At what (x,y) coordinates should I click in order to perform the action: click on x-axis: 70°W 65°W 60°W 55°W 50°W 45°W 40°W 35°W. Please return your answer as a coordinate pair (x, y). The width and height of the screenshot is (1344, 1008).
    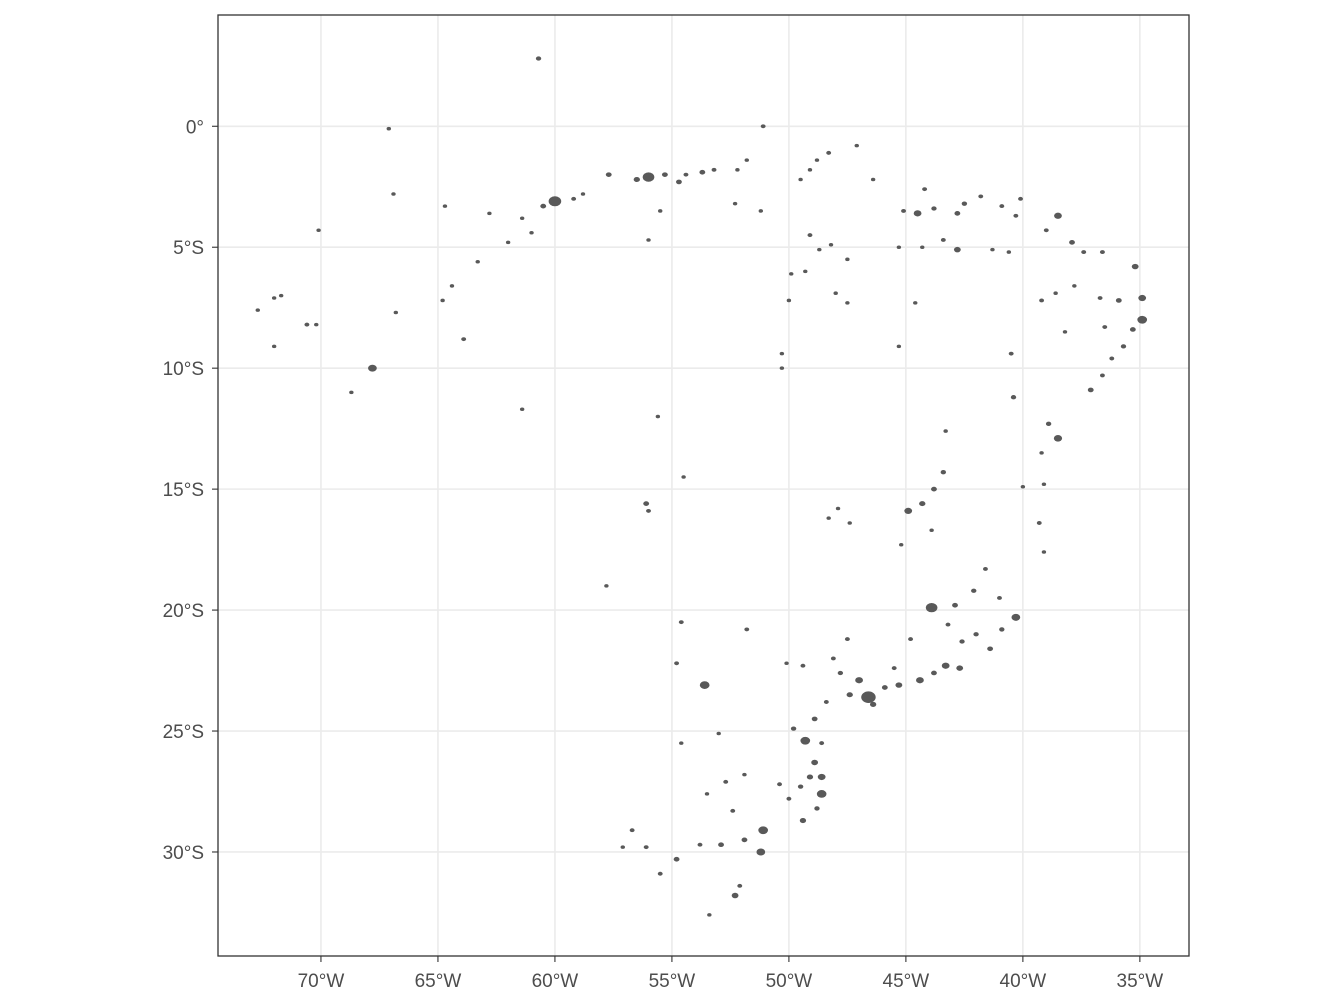
    Looking at the image, I should click on (731, 974).